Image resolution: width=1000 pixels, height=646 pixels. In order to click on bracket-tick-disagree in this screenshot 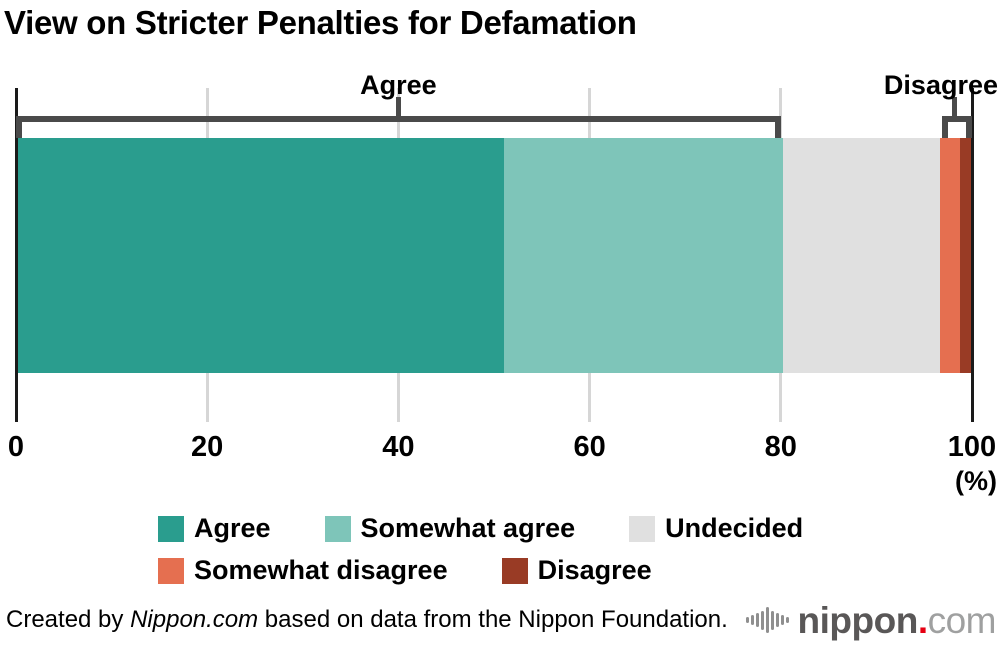, I will do `click(955, 107)`.